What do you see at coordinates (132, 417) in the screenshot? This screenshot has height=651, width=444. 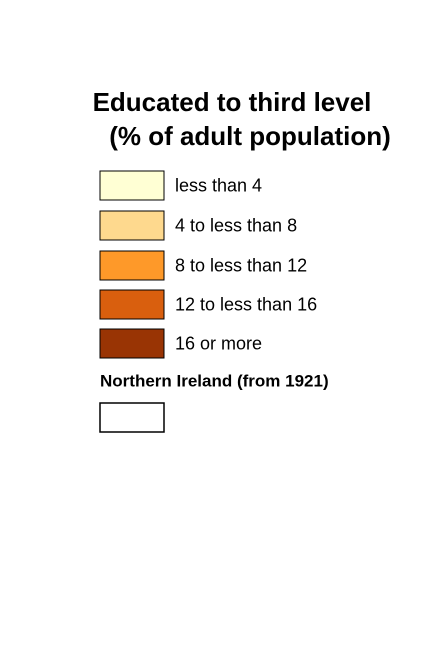 I see `extra-swatch` at bounding box center [132, 417].